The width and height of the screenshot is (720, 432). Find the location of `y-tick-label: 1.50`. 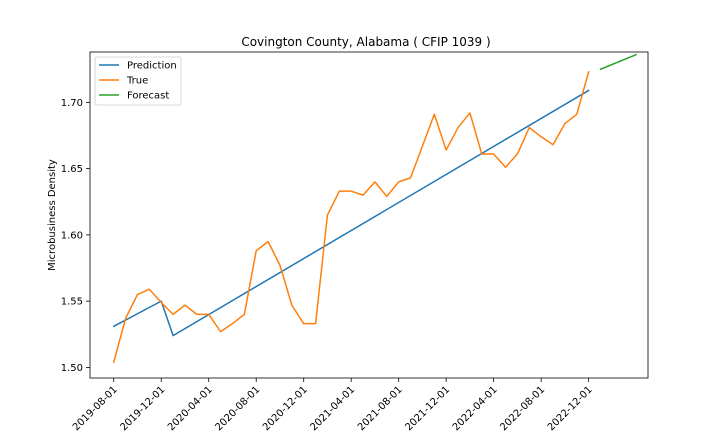

y-tick-label: 1.50 is located at coordinates (72, 368).